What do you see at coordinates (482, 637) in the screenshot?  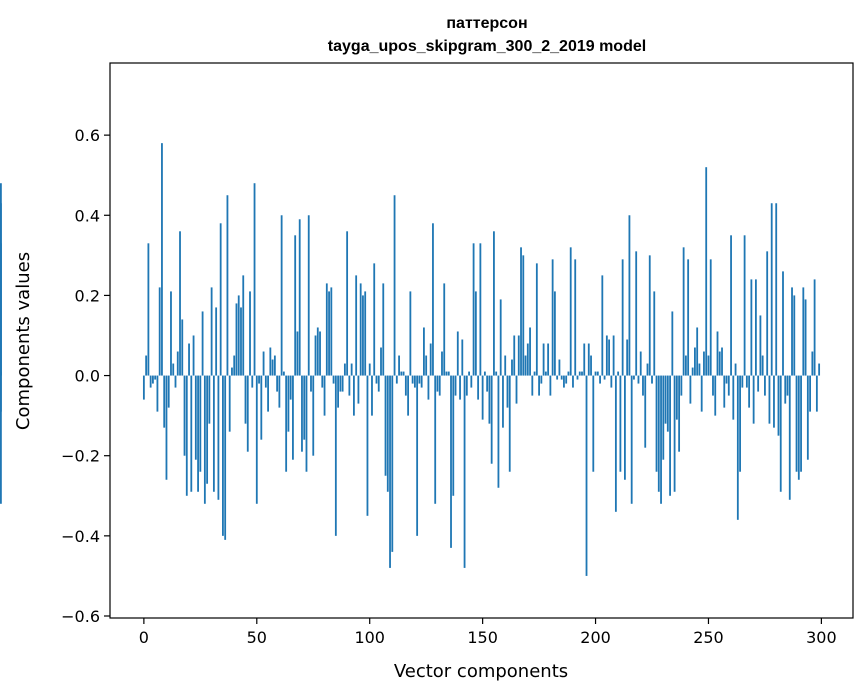 I see `x-tick-label: 150` at bounding box center [482, 637].